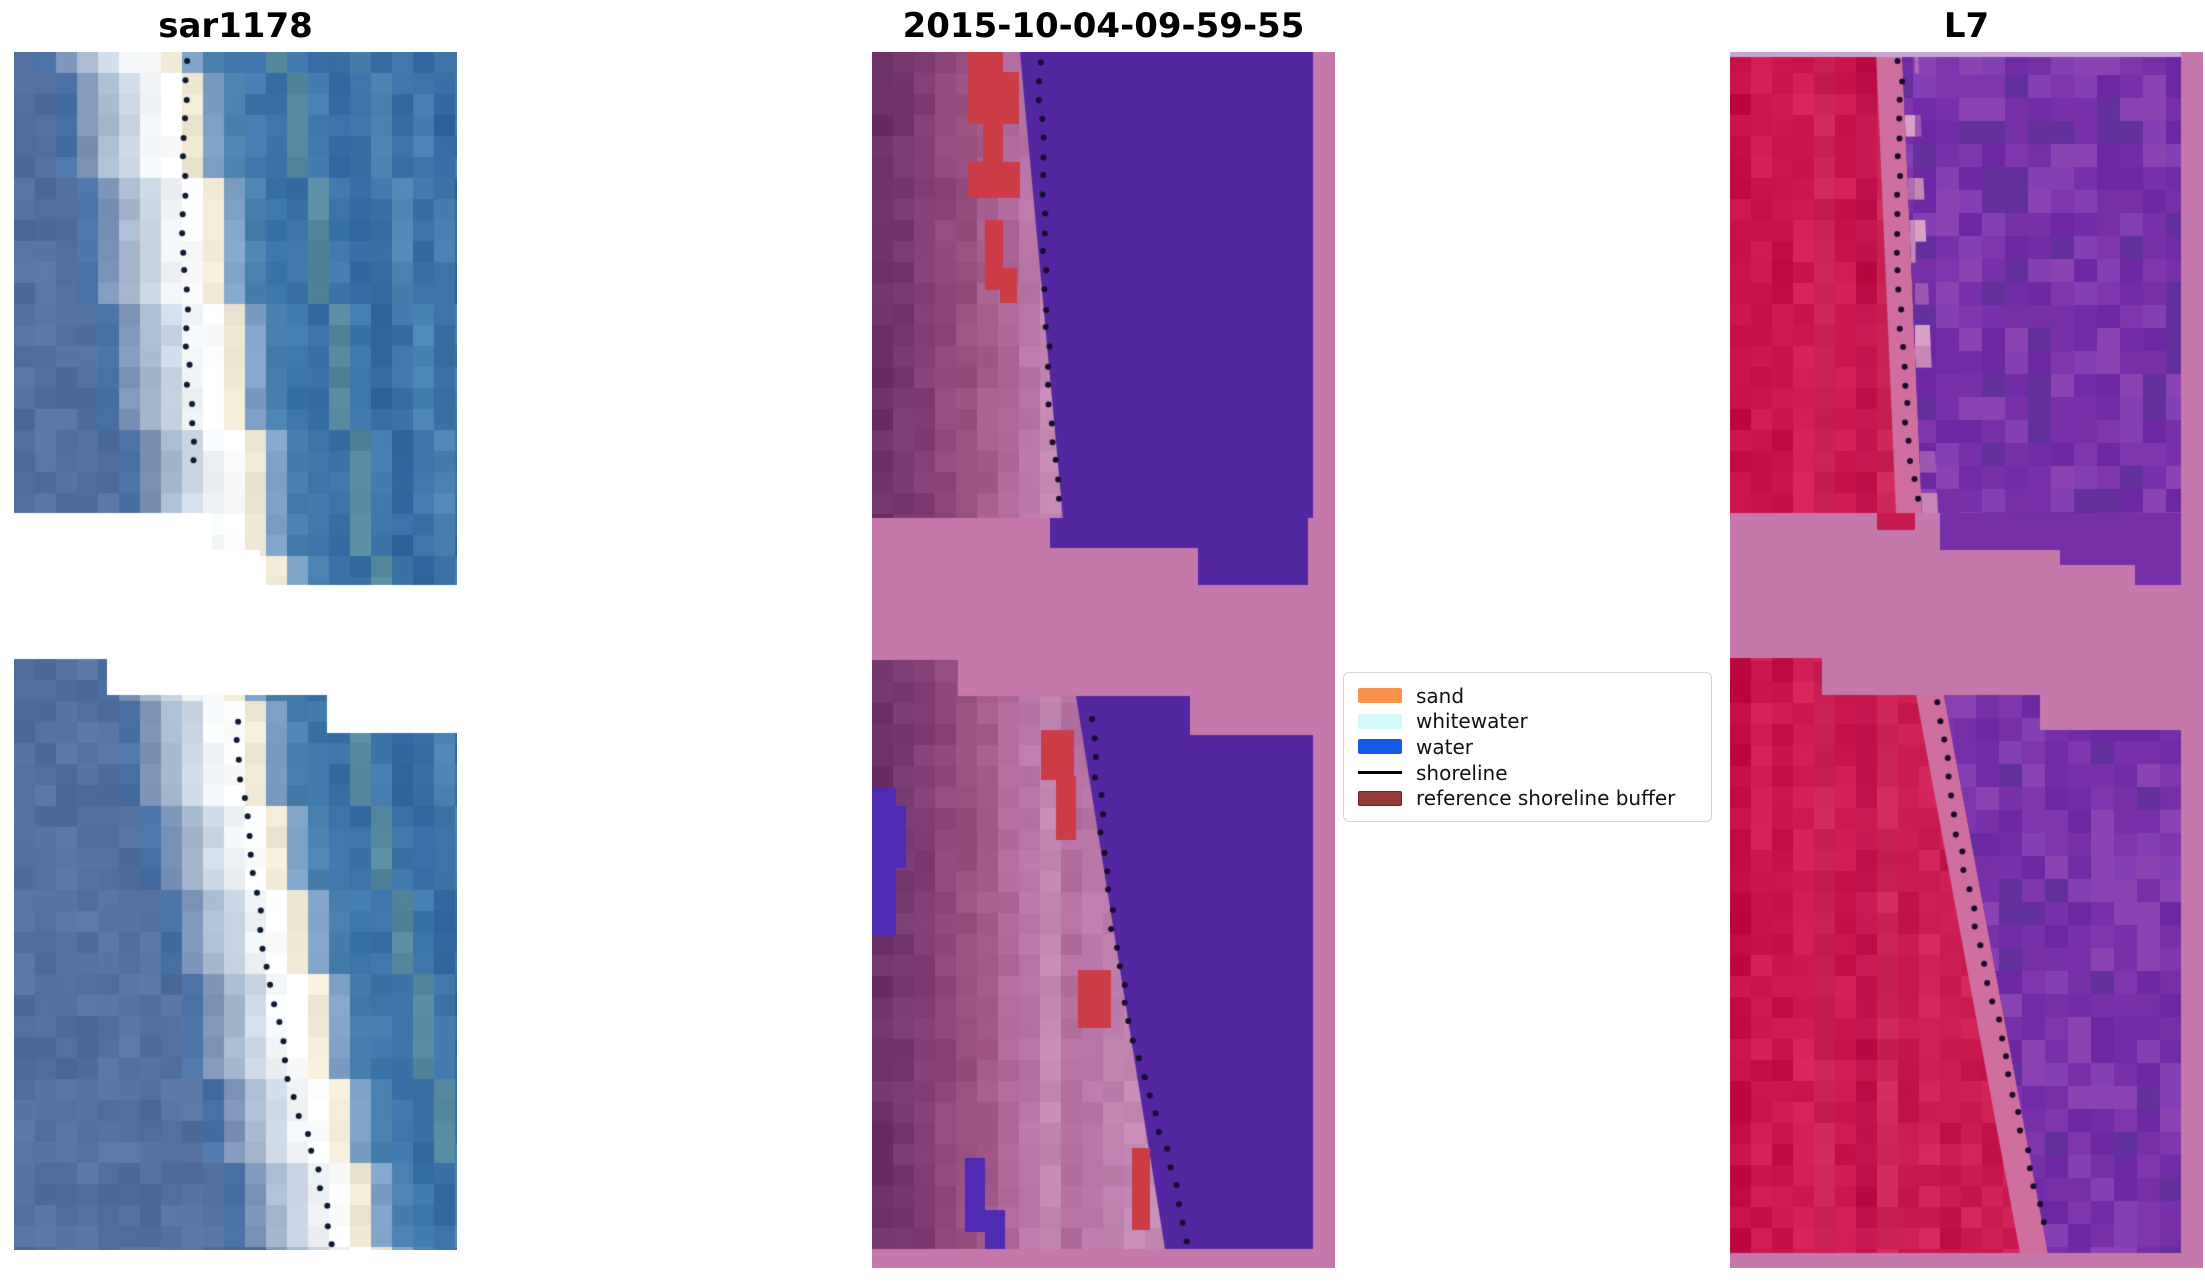 This screenshot has height=1283, width=2205. Describe the element at coordinates (1103, 26) in the screenshot. I see `panel-title-timestamp: 2015-10-04-09-59-55` at that location.